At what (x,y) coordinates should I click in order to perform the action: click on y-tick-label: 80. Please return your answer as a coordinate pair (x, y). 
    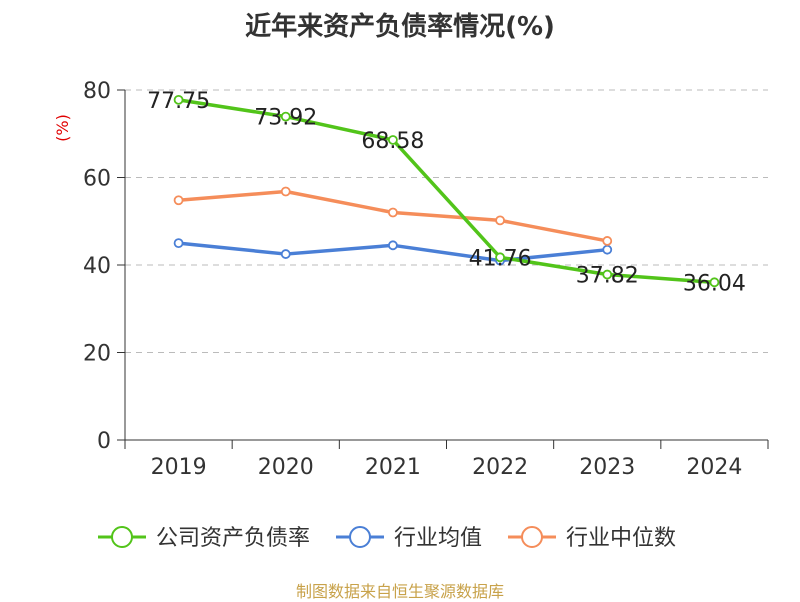
    Looking at the image, I should click on (97, 91).